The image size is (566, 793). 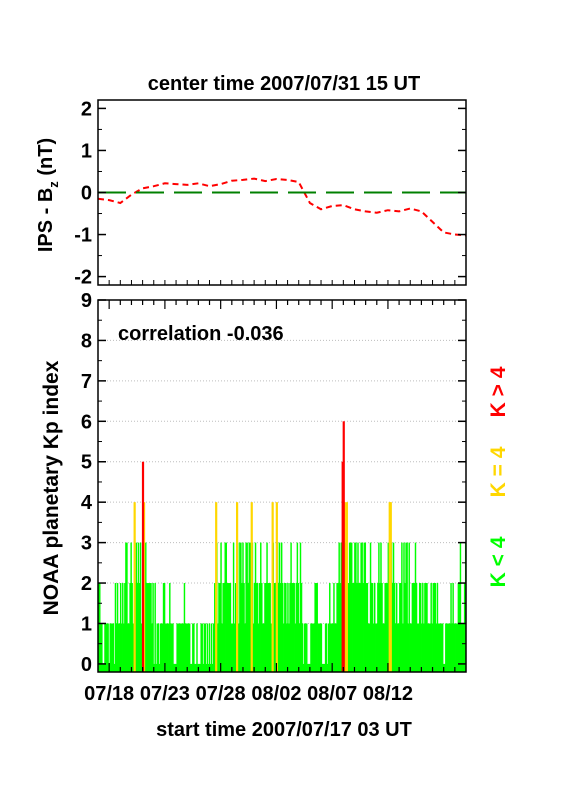 What do you see at coordinates (86, 109) in the screenshot?
I see `bz-y-tick-label: 2` at bounding box center [86, 109].